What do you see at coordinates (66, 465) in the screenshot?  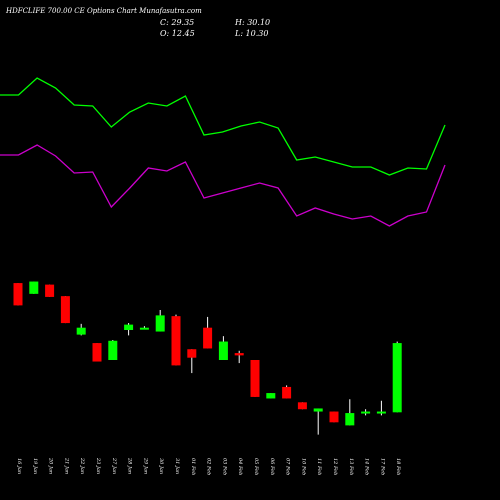 I see `x-tick-label: 21 Jan` at bounding box center [66, 465].